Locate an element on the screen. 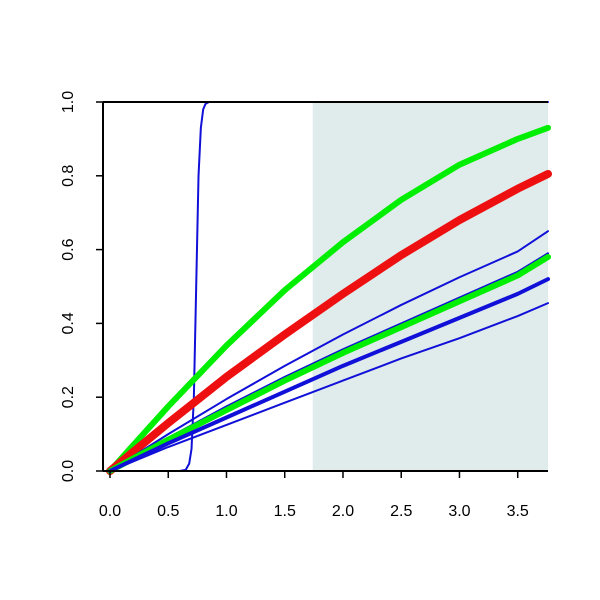 This screenshot has width=600, height=600. y-tick-label: 0.4 is located at coordinates (68, 323).